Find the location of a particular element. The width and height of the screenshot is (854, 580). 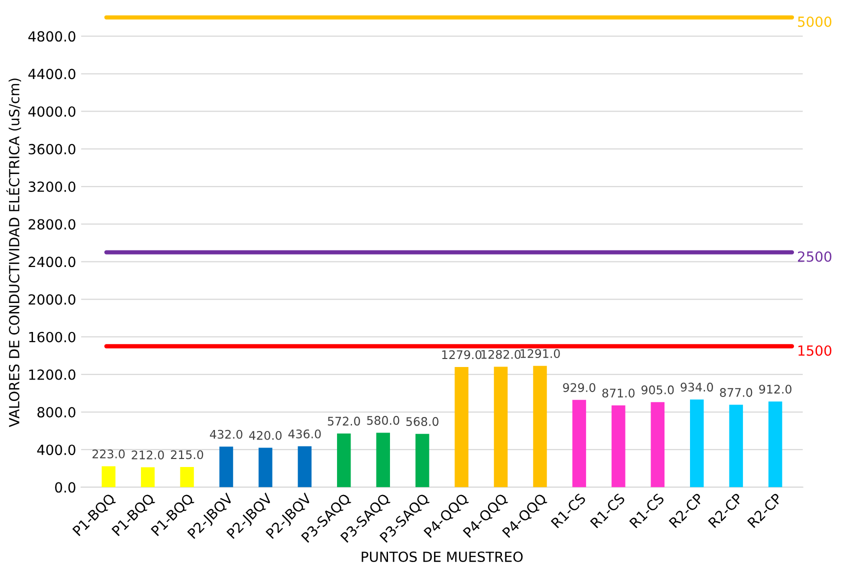

data-label: 1279.0 is located at coordinates (462, 355).